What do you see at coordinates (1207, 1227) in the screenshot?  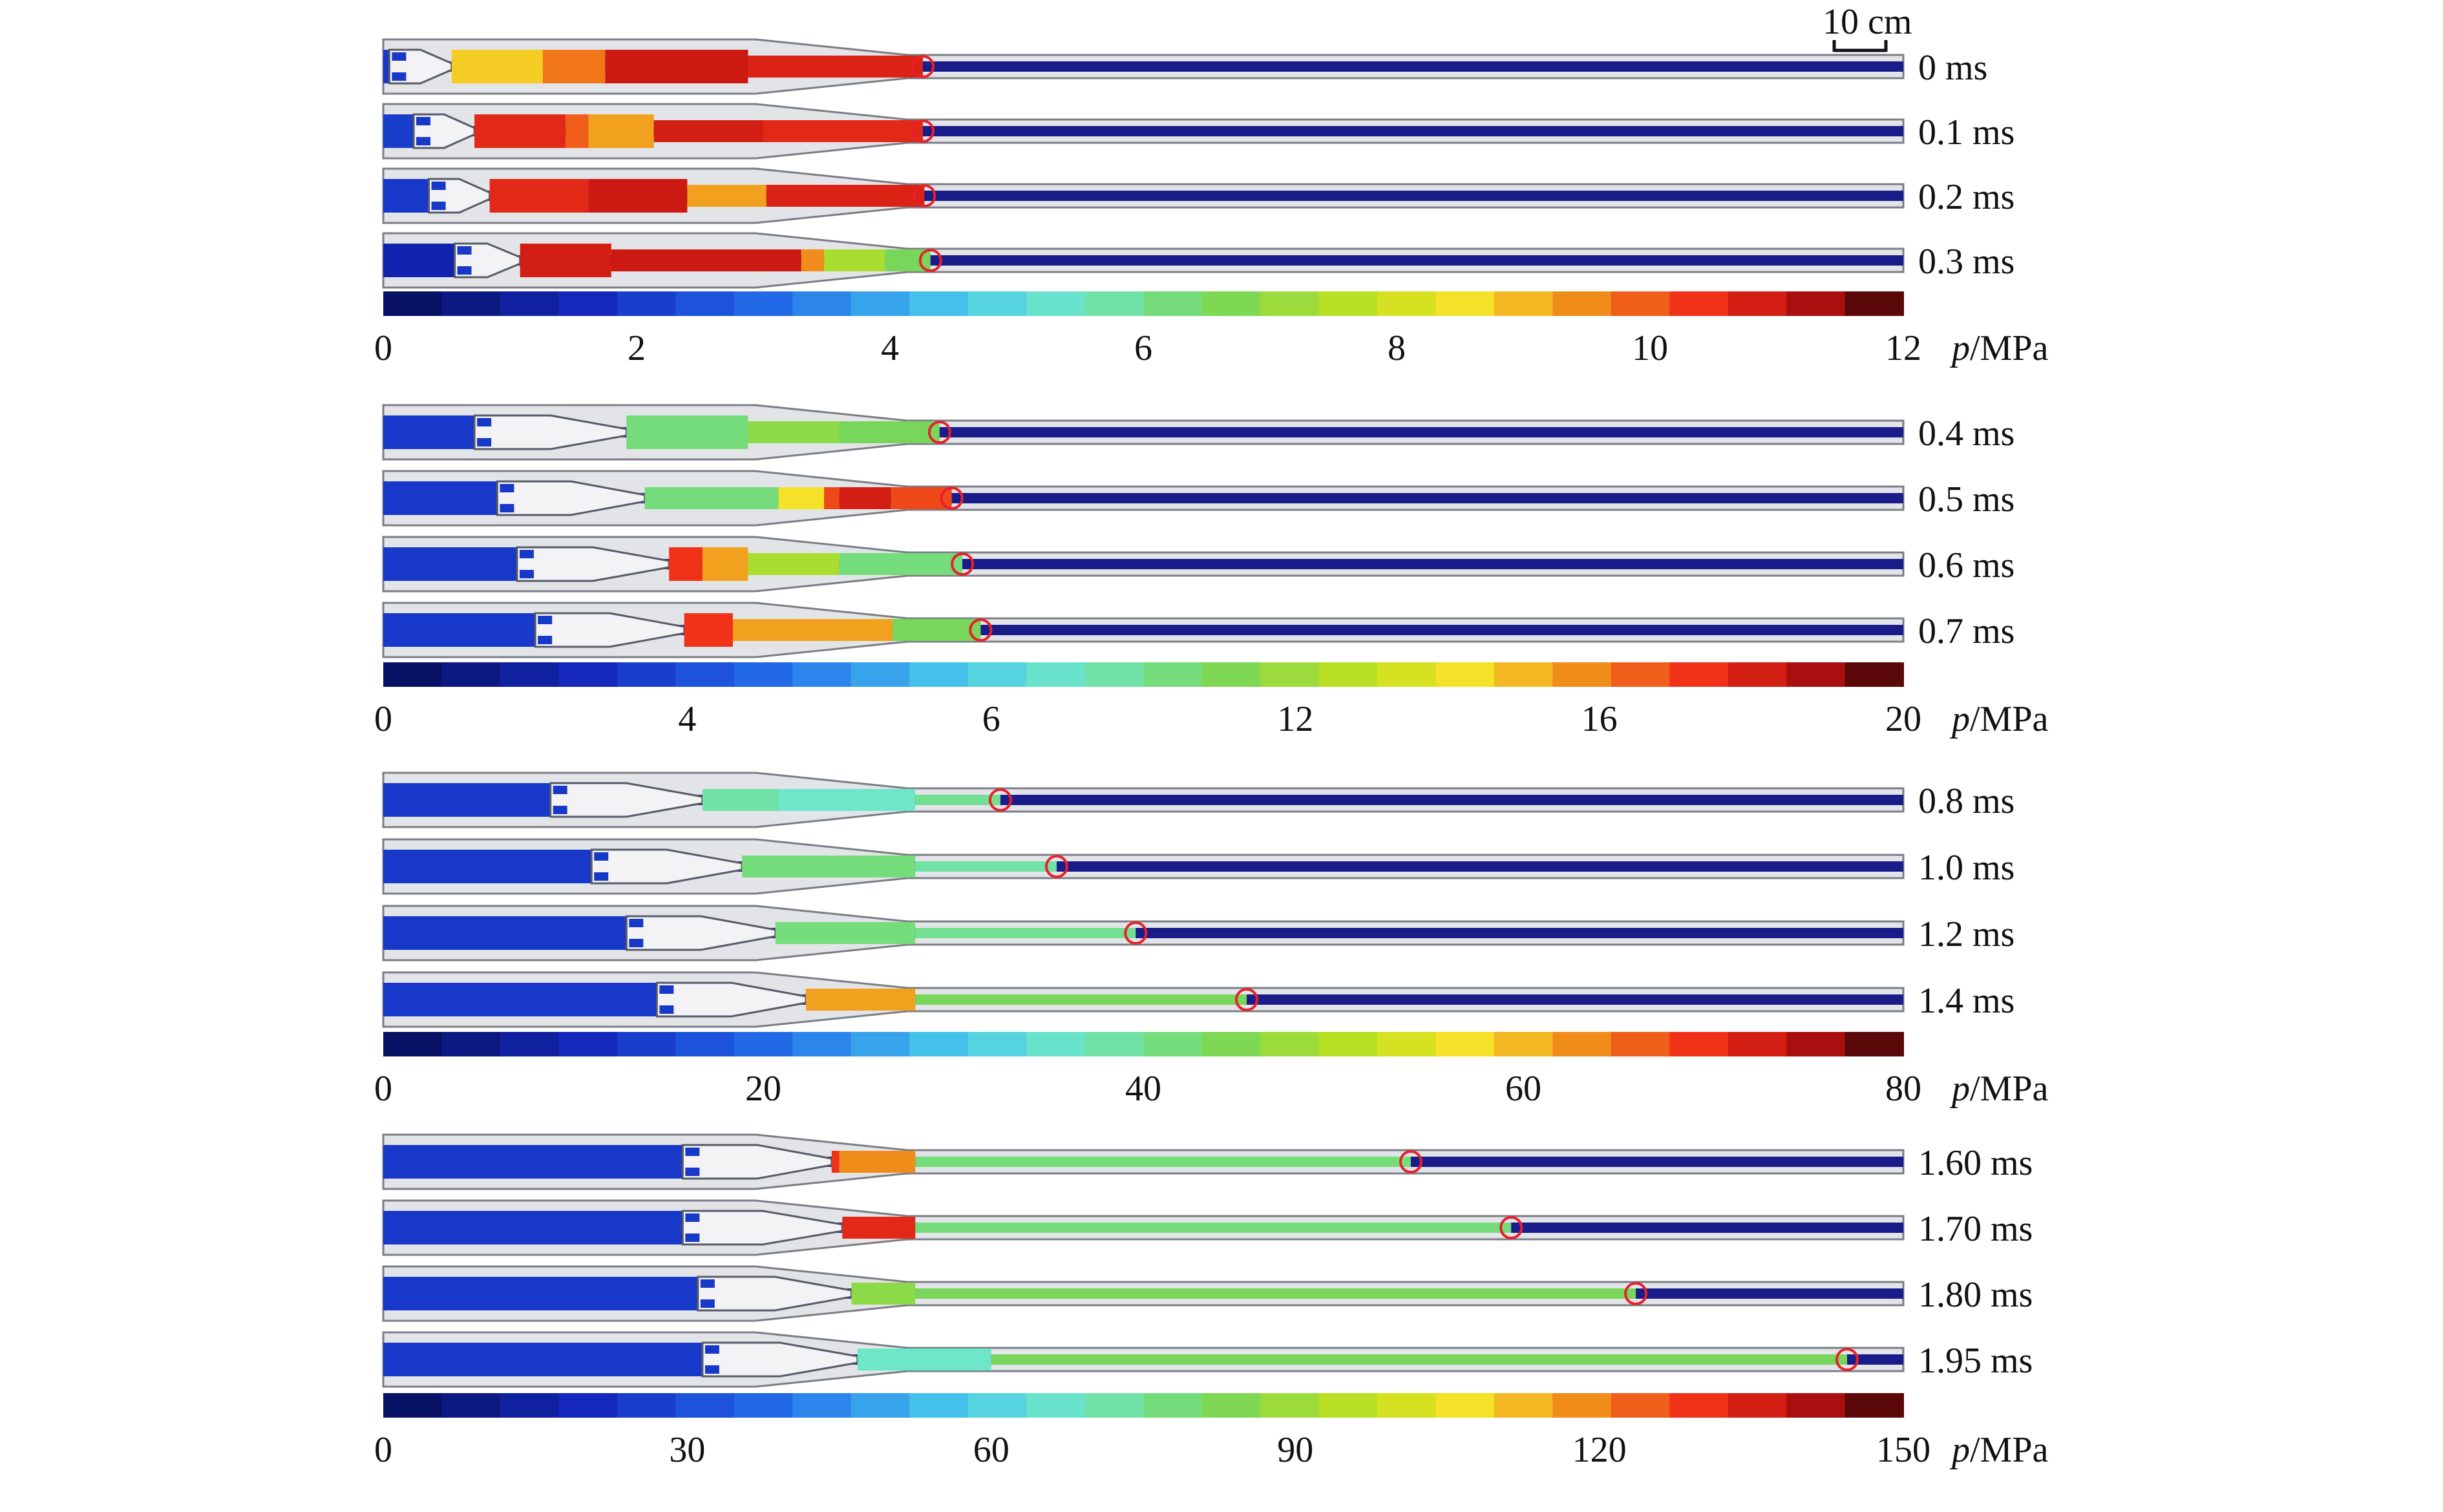 I see `snapshot-row: 1.70 ms` at bounding box center [1207, 1227].